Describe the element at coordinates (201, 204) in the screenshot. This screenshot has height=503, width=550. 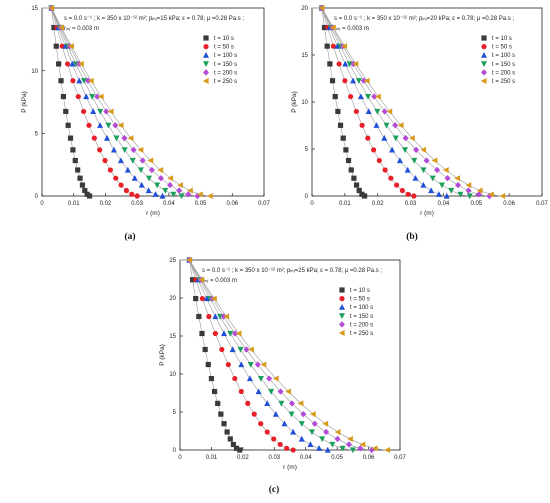
I see `x-tick-label: 0.05` at that location.